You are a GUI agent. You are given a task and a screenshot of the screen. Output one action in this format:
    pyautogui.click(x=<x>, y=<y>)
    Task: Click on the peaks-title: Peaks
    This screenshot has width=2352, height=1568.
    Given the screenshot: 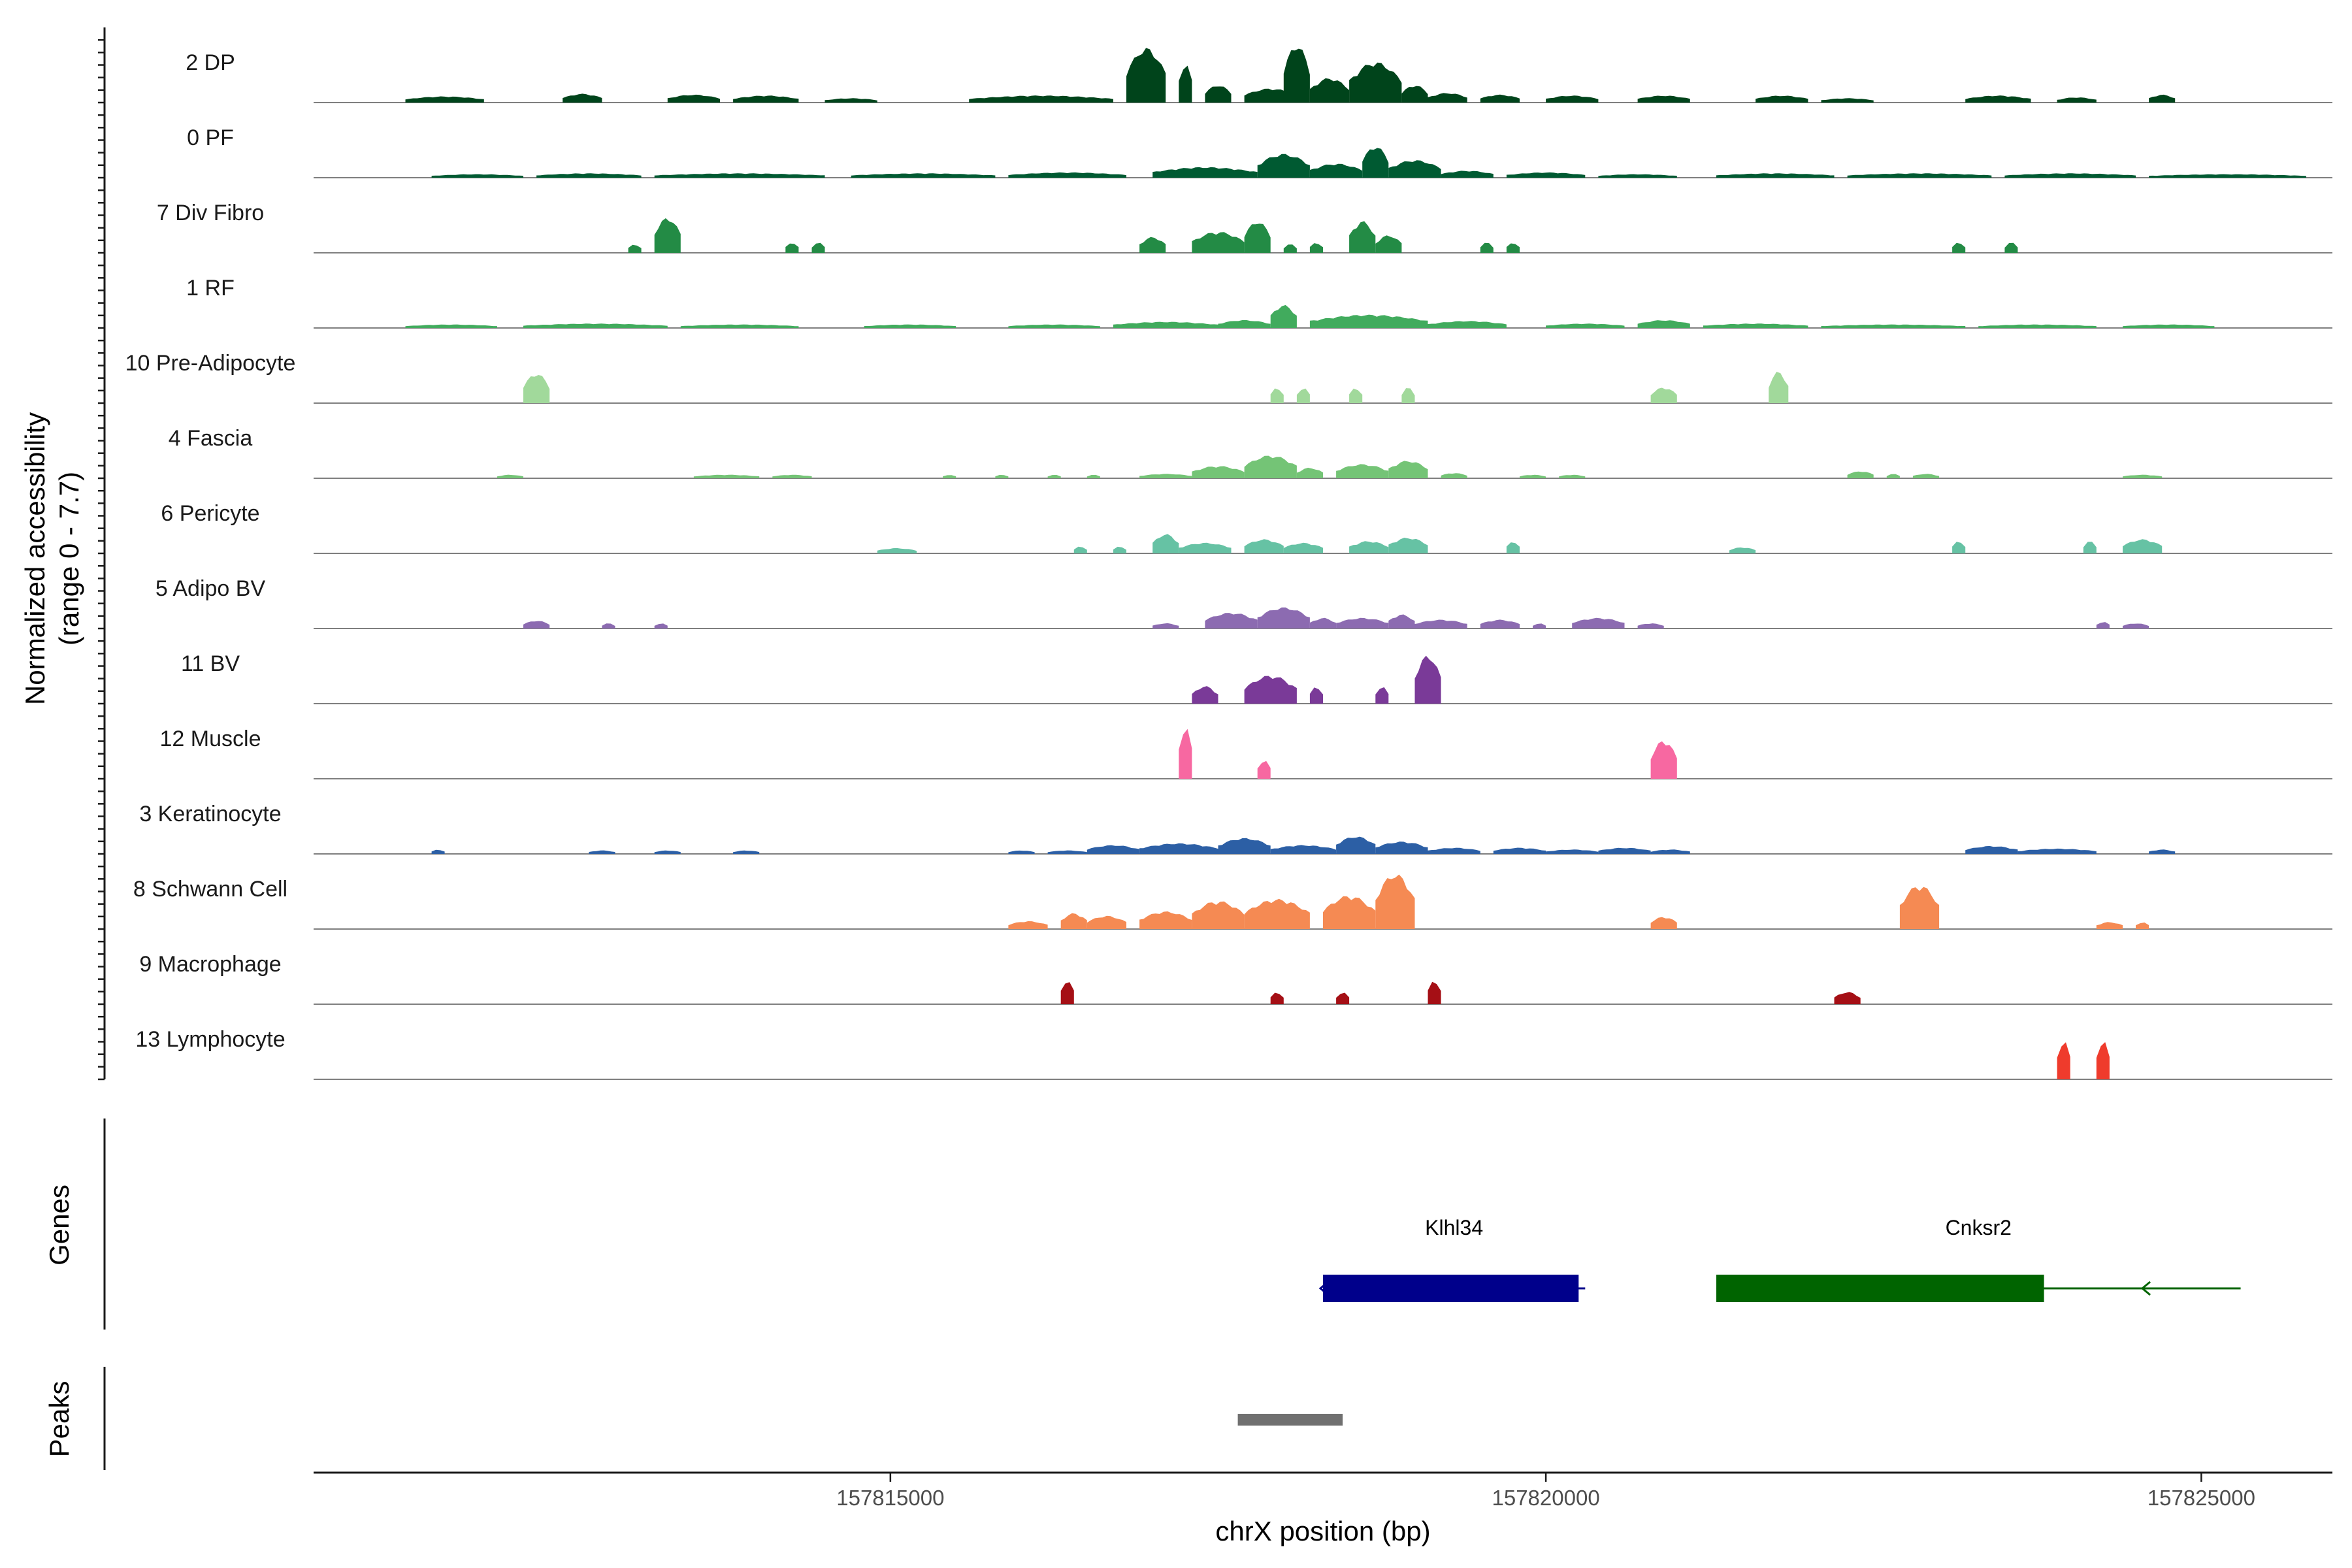 What is the action you would take?
    pyautogui.click(x=59, y=1419)
    